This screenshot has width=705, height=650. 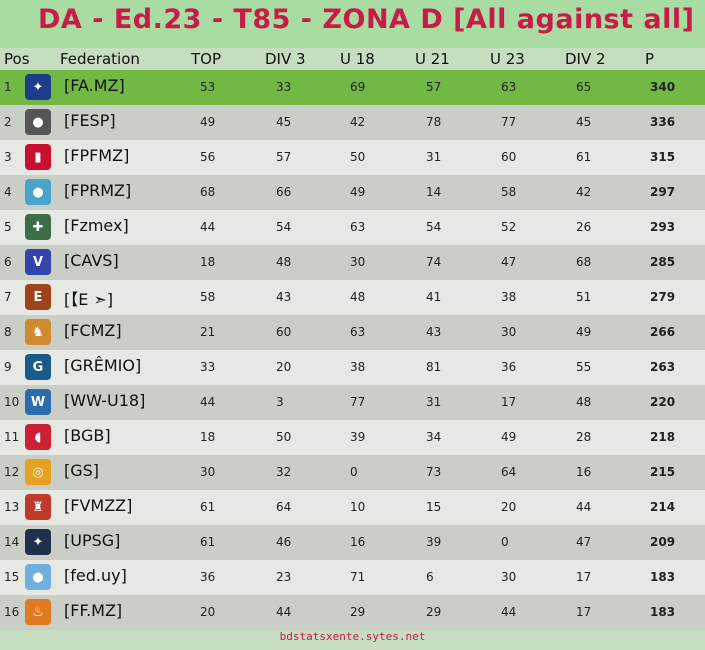 What do you see at coordinates (82, 470) in the screenshot?
I see `federation-name: [GS]` at bounding box center [82, 470].